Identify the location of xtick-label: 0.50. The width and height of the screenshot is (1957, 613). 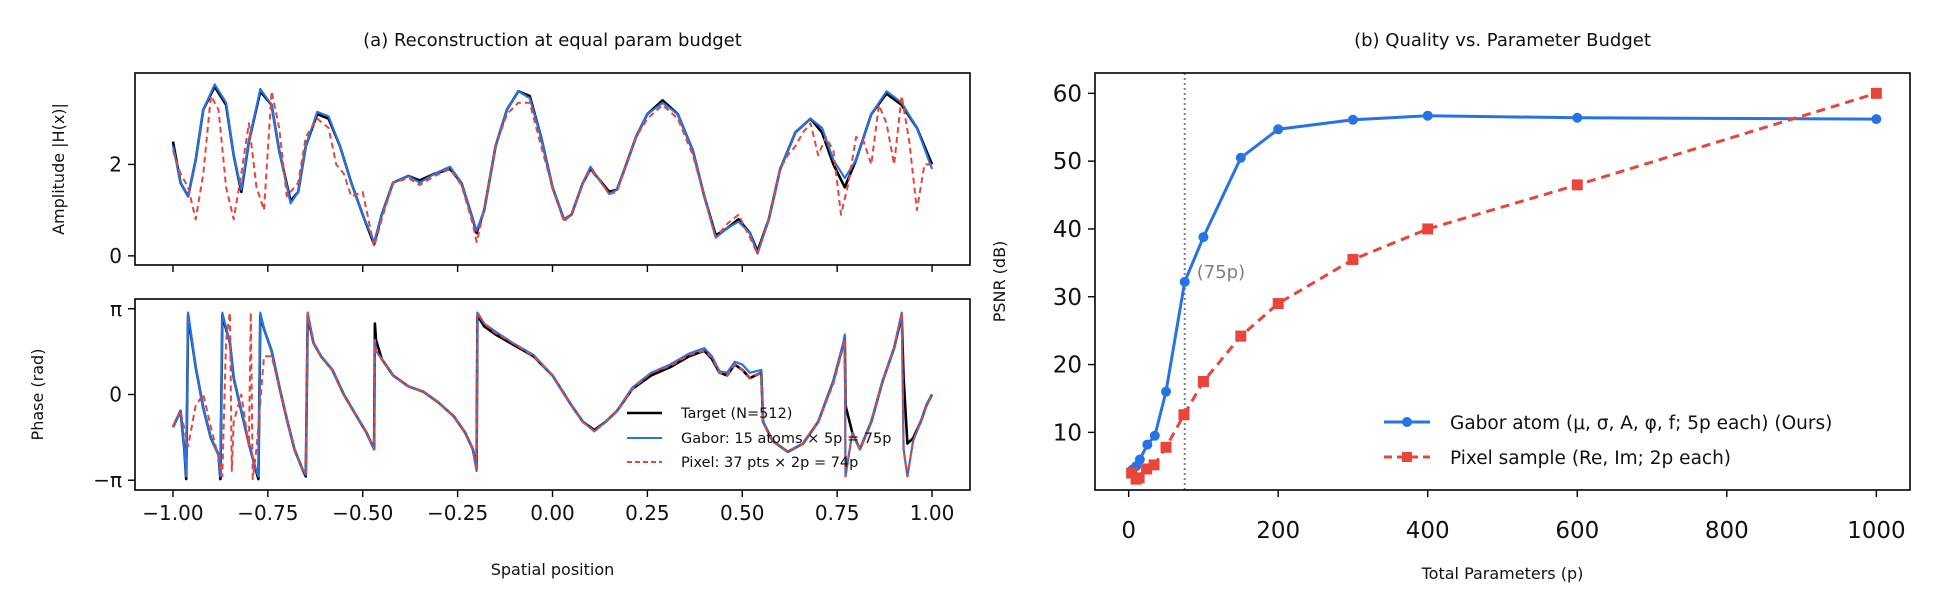
(742, 513).